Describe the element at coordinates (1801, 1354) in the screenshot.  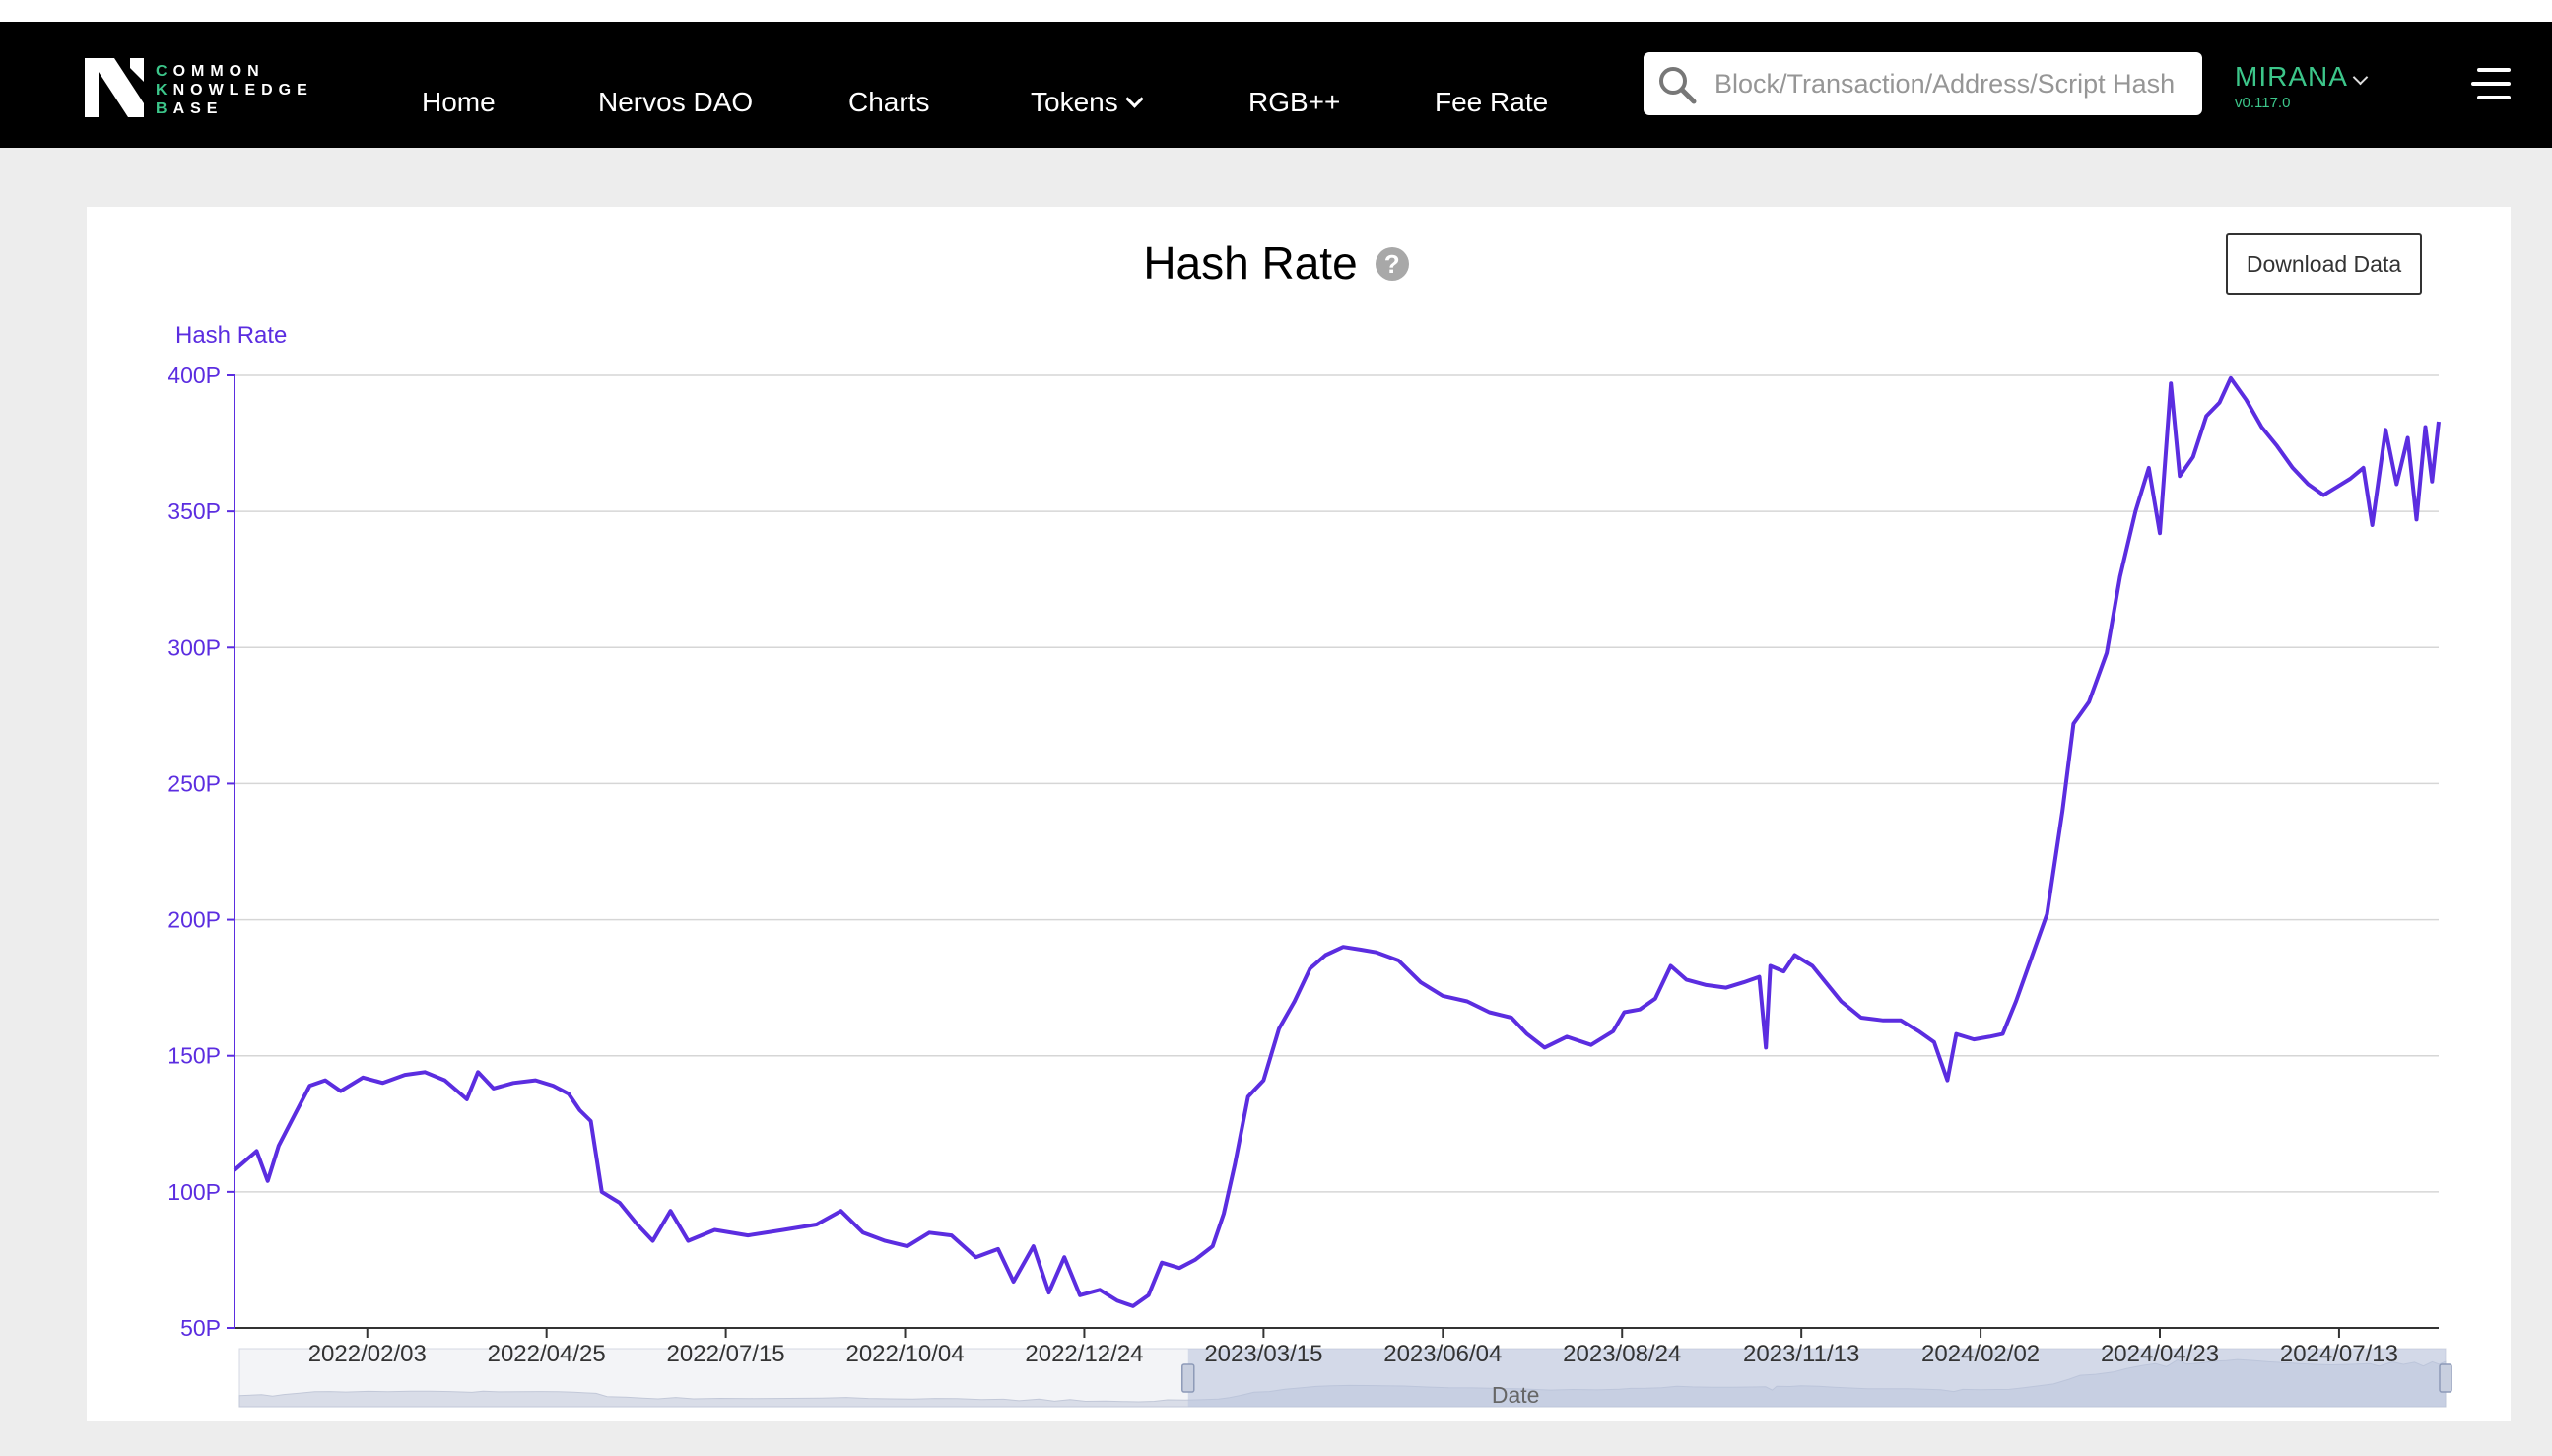
I see `x-tick-label: 2023/11/13` at that location.